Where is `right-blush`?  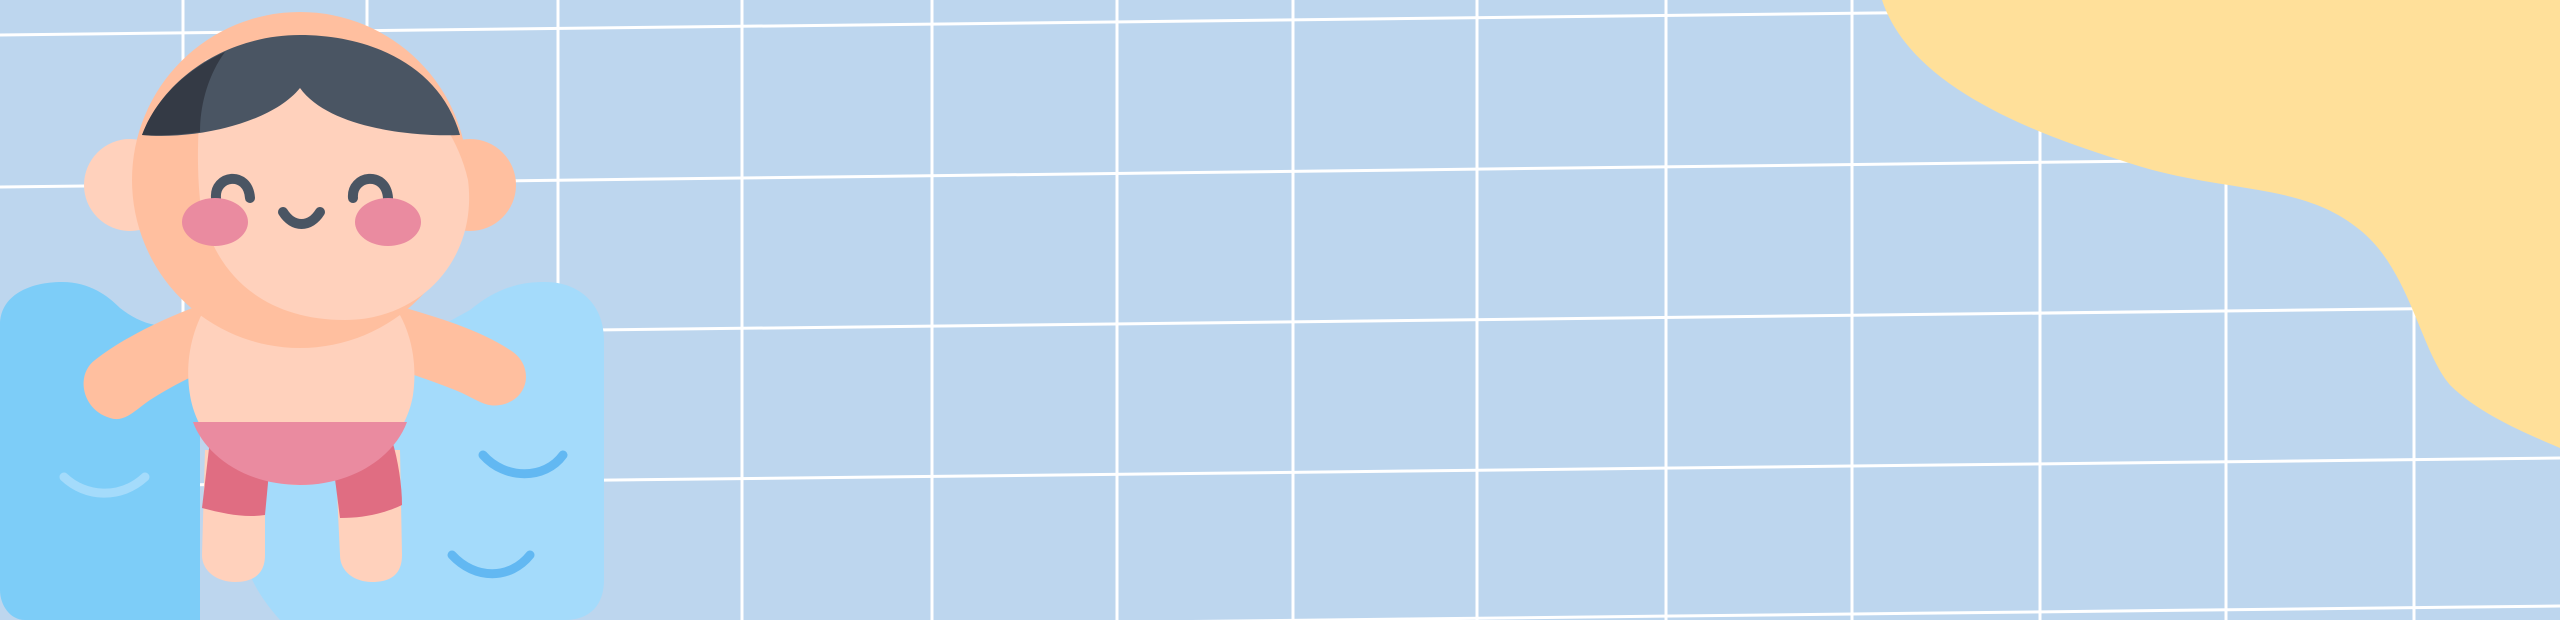
right-blush is located at coordinates (388, 222).